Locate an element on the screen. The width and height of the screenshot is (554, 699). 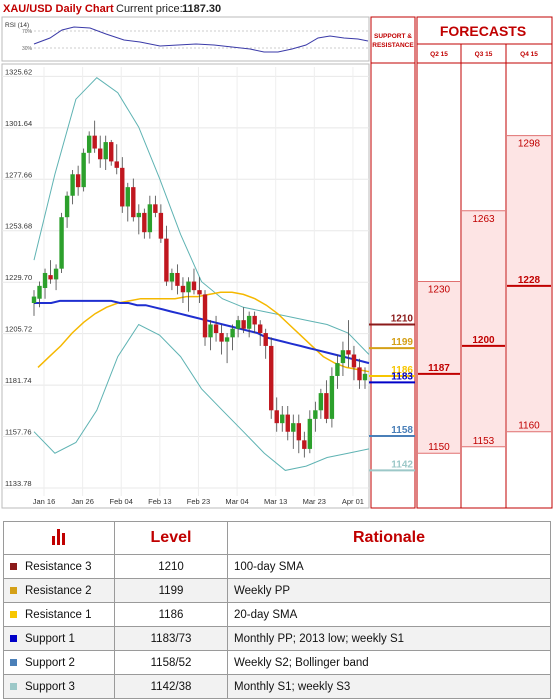
level-name: Resistance 3 is located at coordinates (59, 566).